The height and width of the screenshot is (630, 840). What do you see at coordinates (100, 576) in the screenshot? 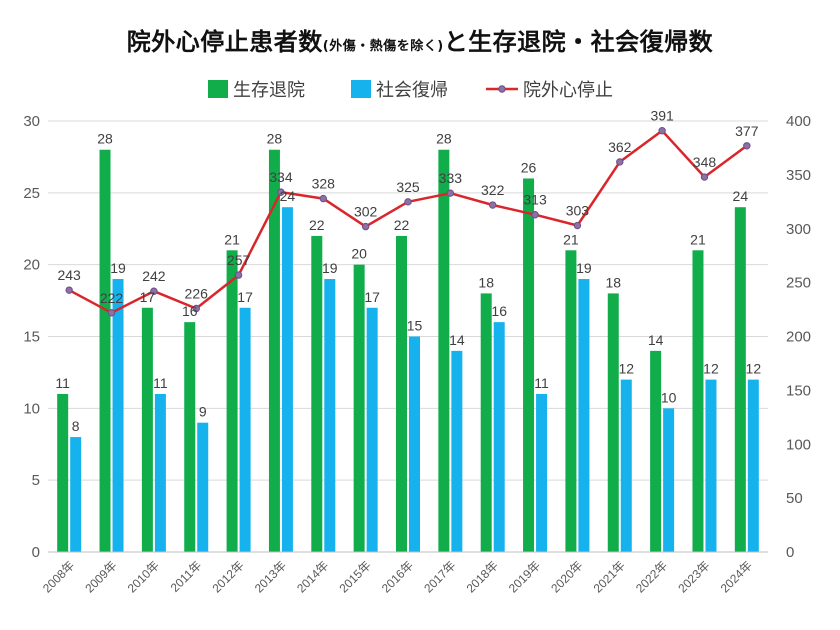
I see `x-tick-label: 2009年` at bounding box center [100, 576].